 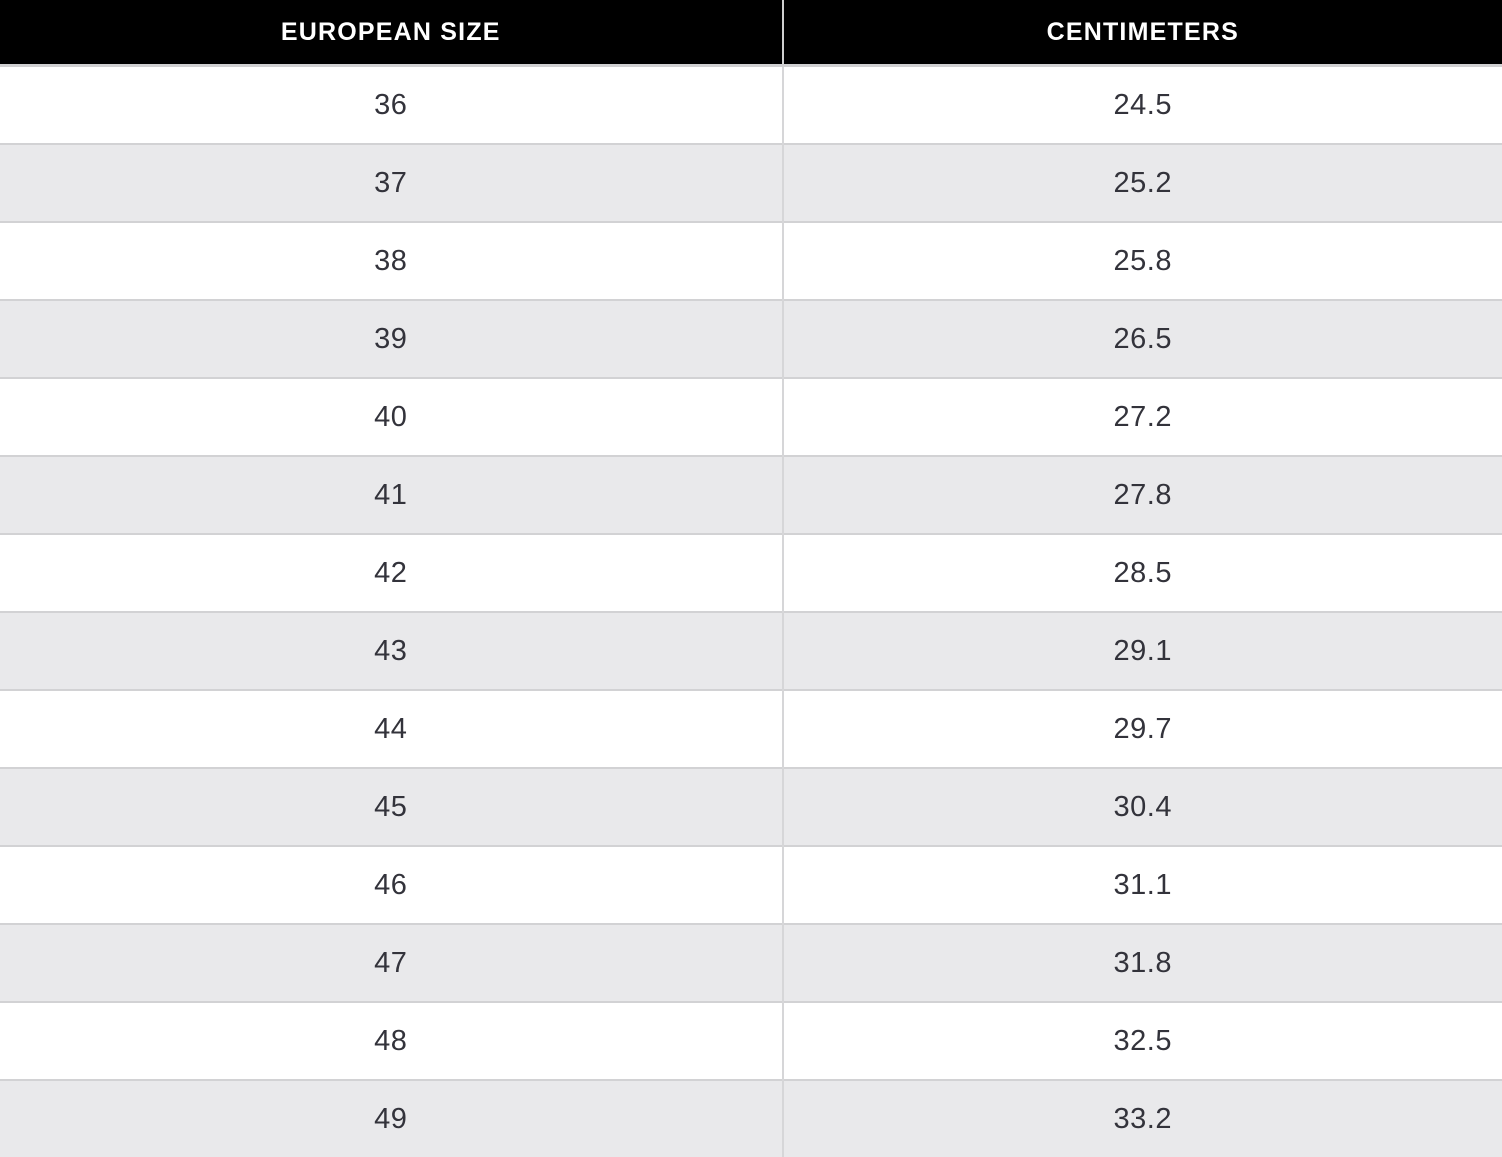 What do you see at coordinates (1142, 573) in the screenshot?
I see `cell-centimeters: 28.5` at bounding box center [1142, 573].